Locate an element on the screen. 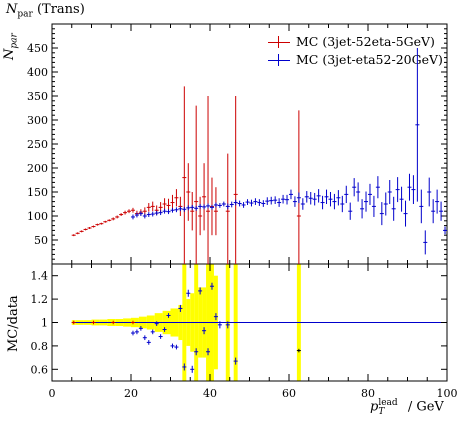  x-tick-label: 20 is located at coordinates (131, 393).